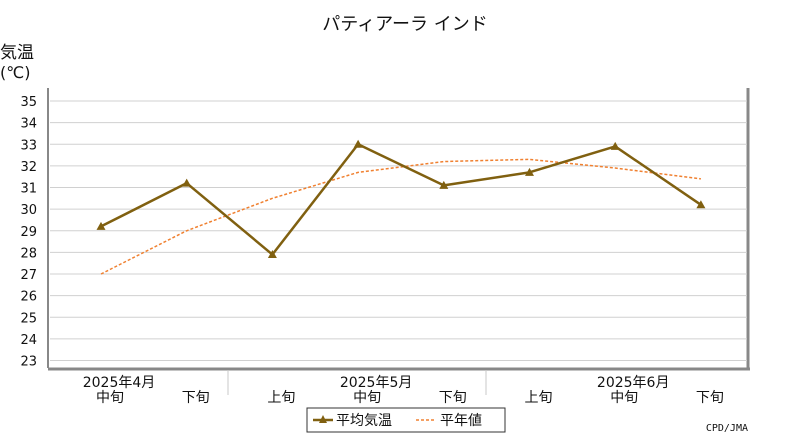 The height and width of the screenshot is (440, 800). What do you see at coordinates (28, 253) in the screenshot?
I see `y-tick-label: 28` at bounding box center [28, 253].